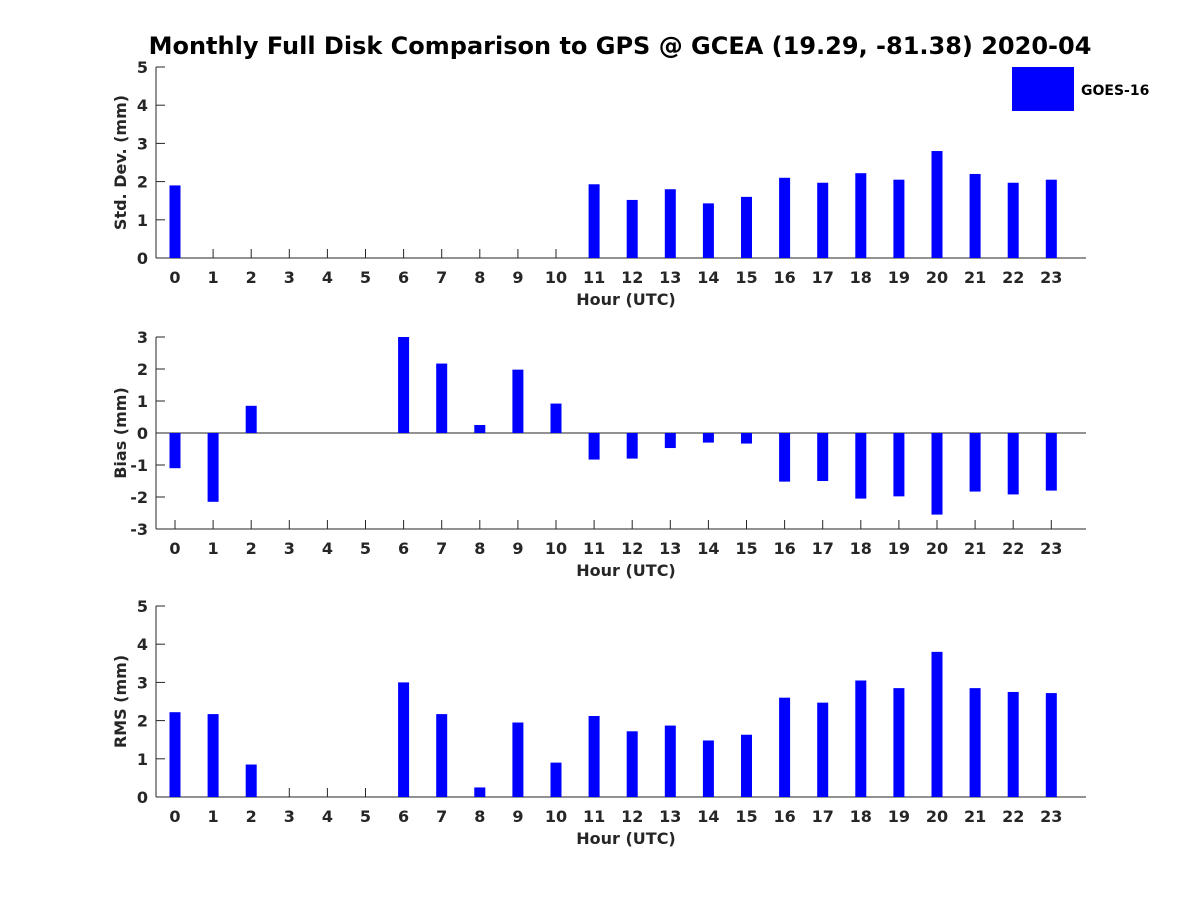 The image size is (1200, 900). What do you see at coordinates (784, 548) in the screenshot?
I see `bias-x-tick-label: 16` at bounding box center [784, 548].